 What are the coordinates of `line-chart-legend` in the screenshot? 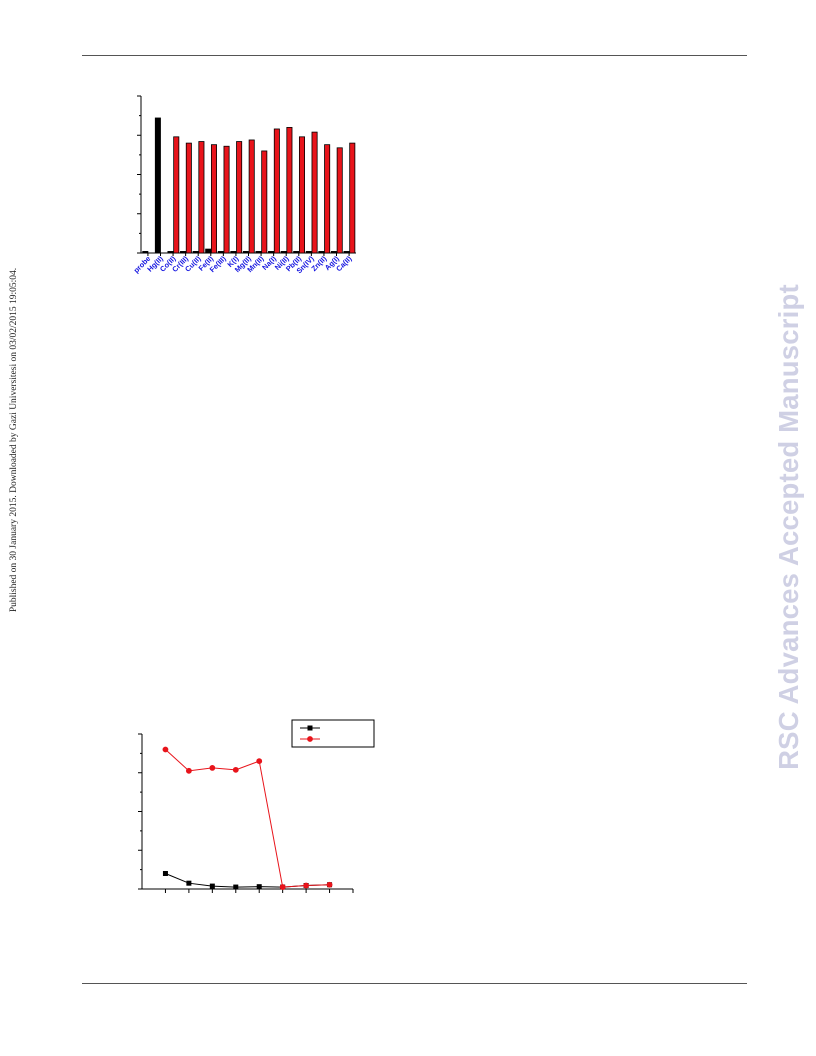 It's located at (333, 733).